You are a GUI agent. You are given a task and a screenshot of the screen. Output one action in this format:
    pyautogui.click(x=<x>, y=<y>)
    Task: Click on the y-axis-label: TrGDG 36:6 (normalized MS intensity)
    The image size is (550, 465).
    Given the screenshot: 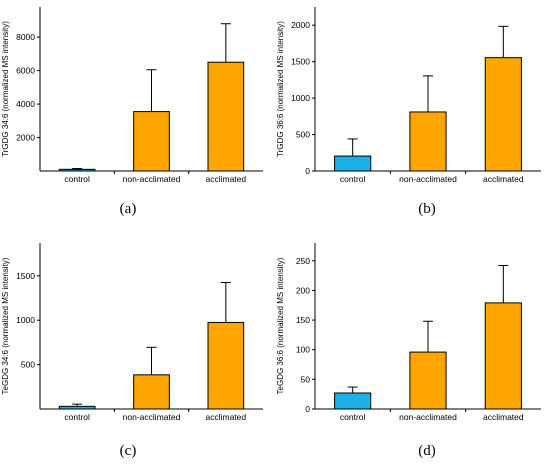 What is the action you would take?
    pyautogui.click(x=280, y=89)
    